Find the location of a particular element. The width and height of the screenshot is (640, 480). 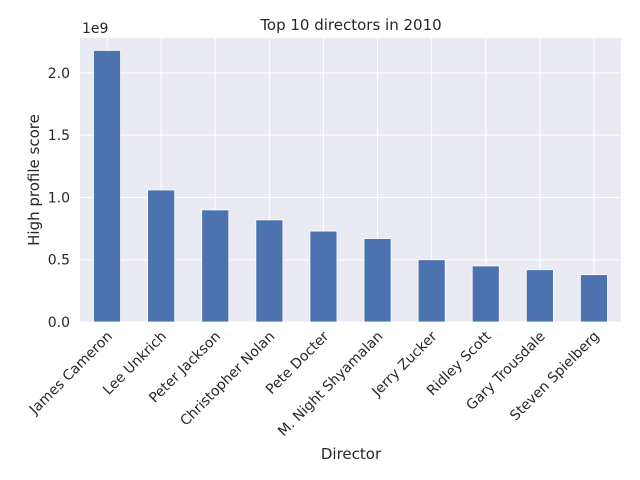

x-tick-label: Steven Spielberg is located at coordinates (555, 377).